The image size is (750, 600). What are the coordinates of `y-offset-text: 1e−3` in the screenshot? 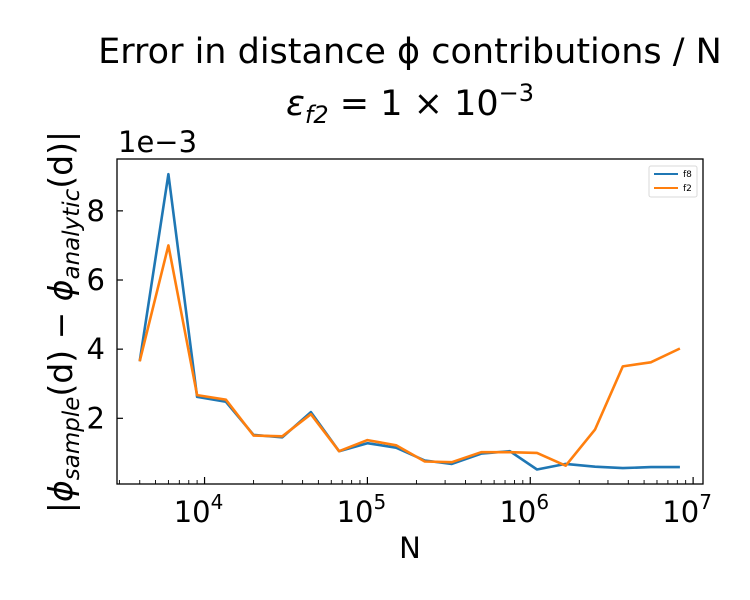 It's located at (157, 142).